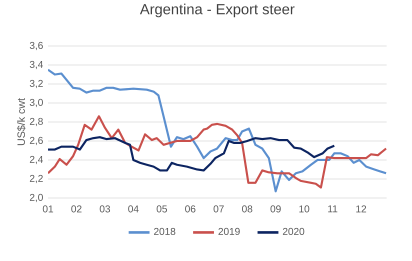  What do you see at coordinates (37, 160) in the screenshot?
I see `y-tick-label: 2,4` at bounding box center [37, 160].